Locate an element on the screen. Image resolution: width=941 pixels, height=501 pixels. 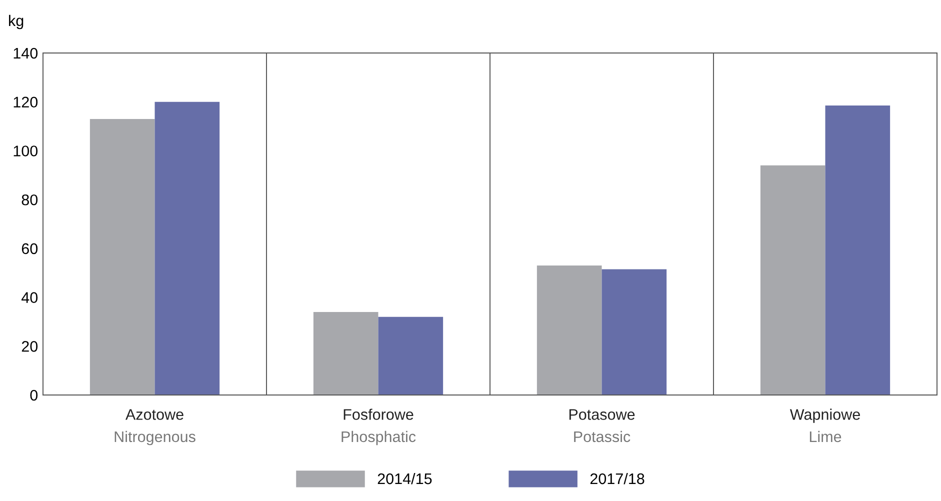
y-tick-label: 140 is located at coordinates (26, 53).